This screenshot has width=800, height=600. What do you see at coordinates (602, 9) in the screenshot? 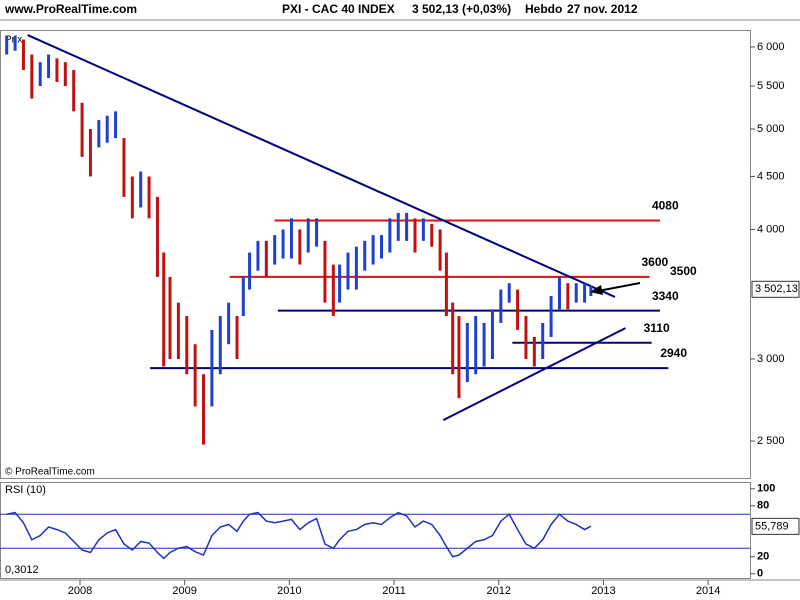
I see `date: 27 nov. 2012` at bounding box center [602, 9].